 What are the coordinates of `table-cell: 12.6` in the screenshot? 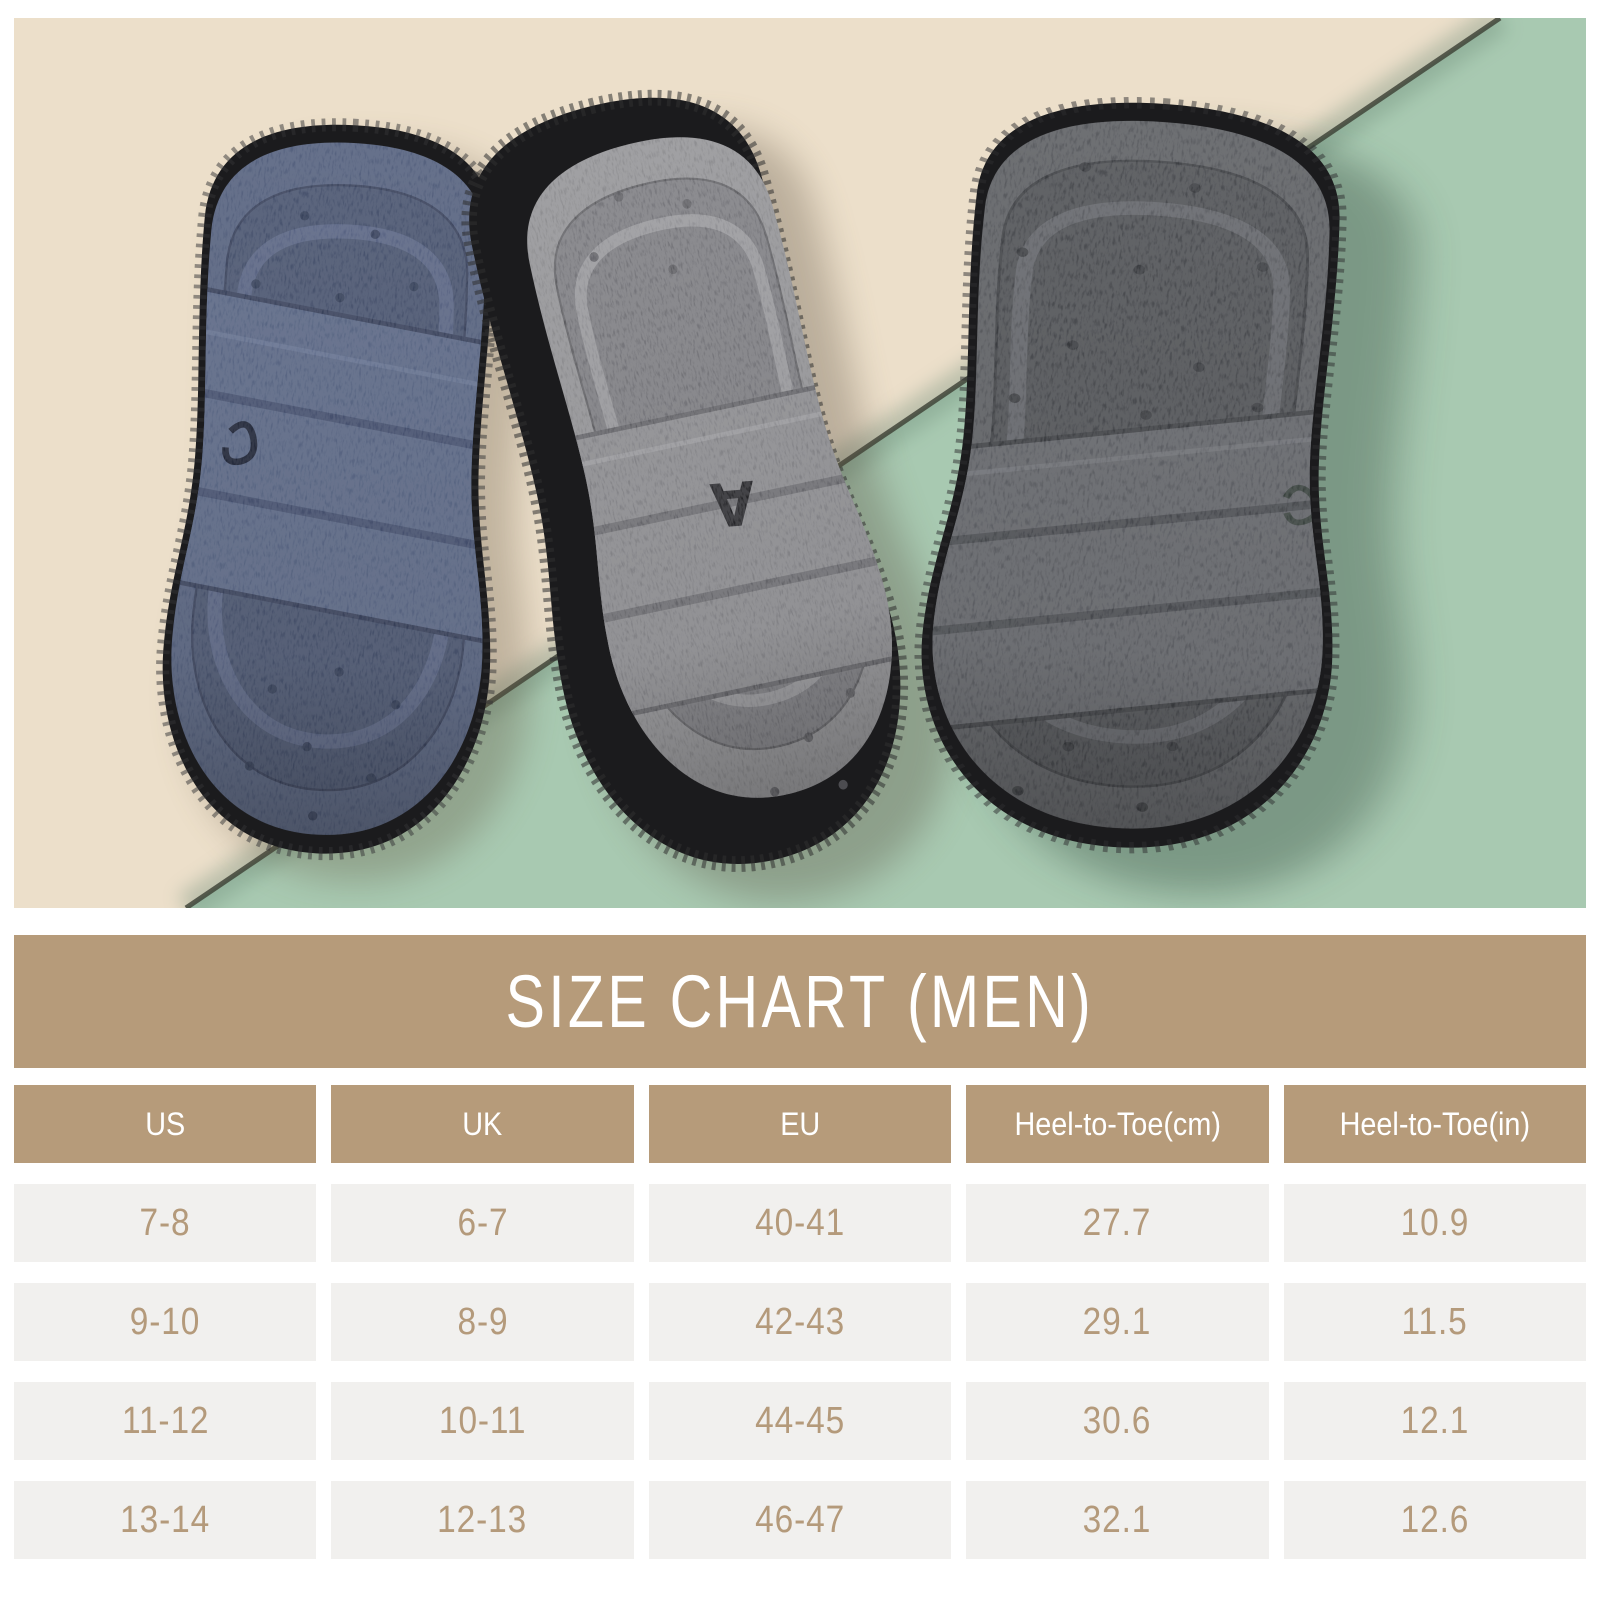 It's located at (1434, 1520).